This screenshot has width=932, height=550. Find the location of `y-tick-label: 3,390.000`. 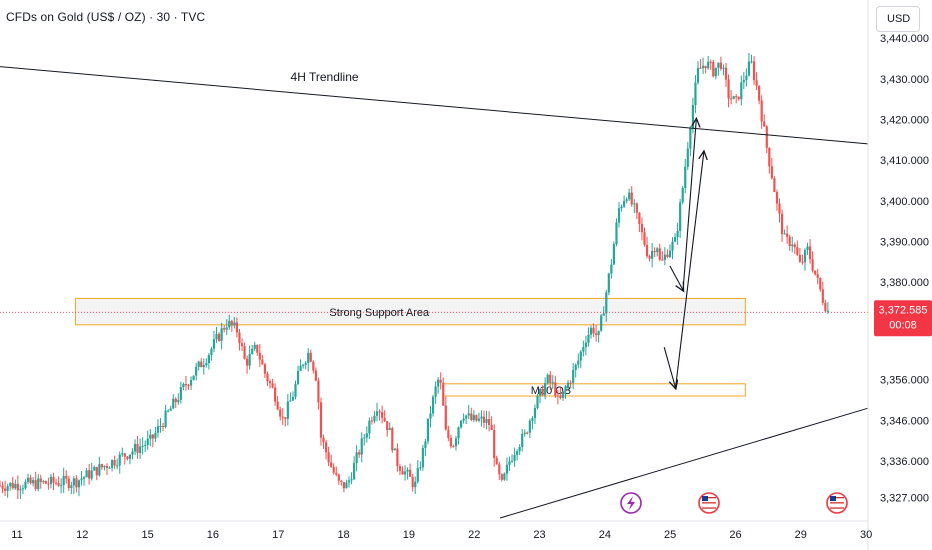

y-tick-label: 3,390.000 is located at coordinates (904, 242).